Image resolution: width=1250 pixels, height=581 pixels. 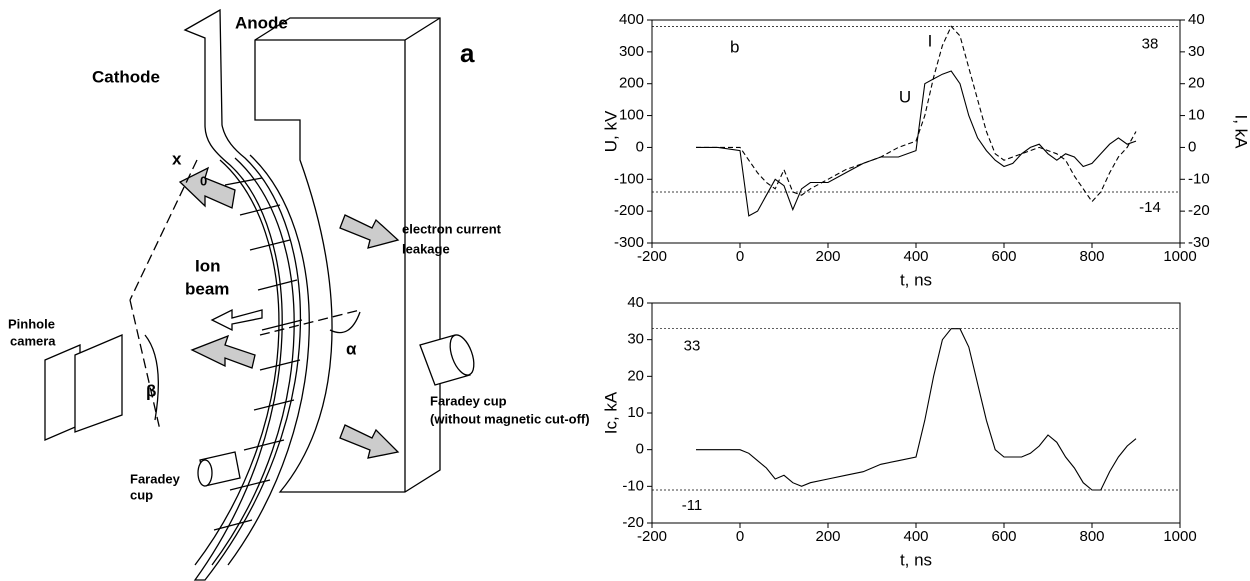 I want to click on y-axis-label: Ic, kA, so click(x=610, y=412).